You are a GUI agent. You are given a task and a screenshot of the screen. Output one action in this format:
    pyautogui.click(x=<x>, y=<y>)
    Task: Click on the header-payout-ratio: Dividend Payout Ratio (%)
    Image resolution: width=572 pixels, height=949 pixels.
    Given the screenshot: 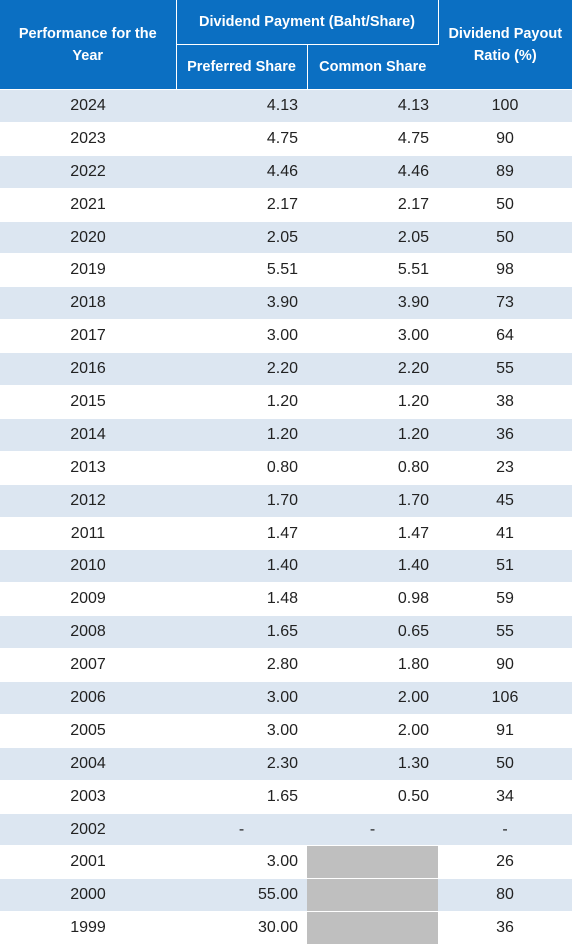 What is the action you would take?
    pyautogui.click(x=505, y=45)
    